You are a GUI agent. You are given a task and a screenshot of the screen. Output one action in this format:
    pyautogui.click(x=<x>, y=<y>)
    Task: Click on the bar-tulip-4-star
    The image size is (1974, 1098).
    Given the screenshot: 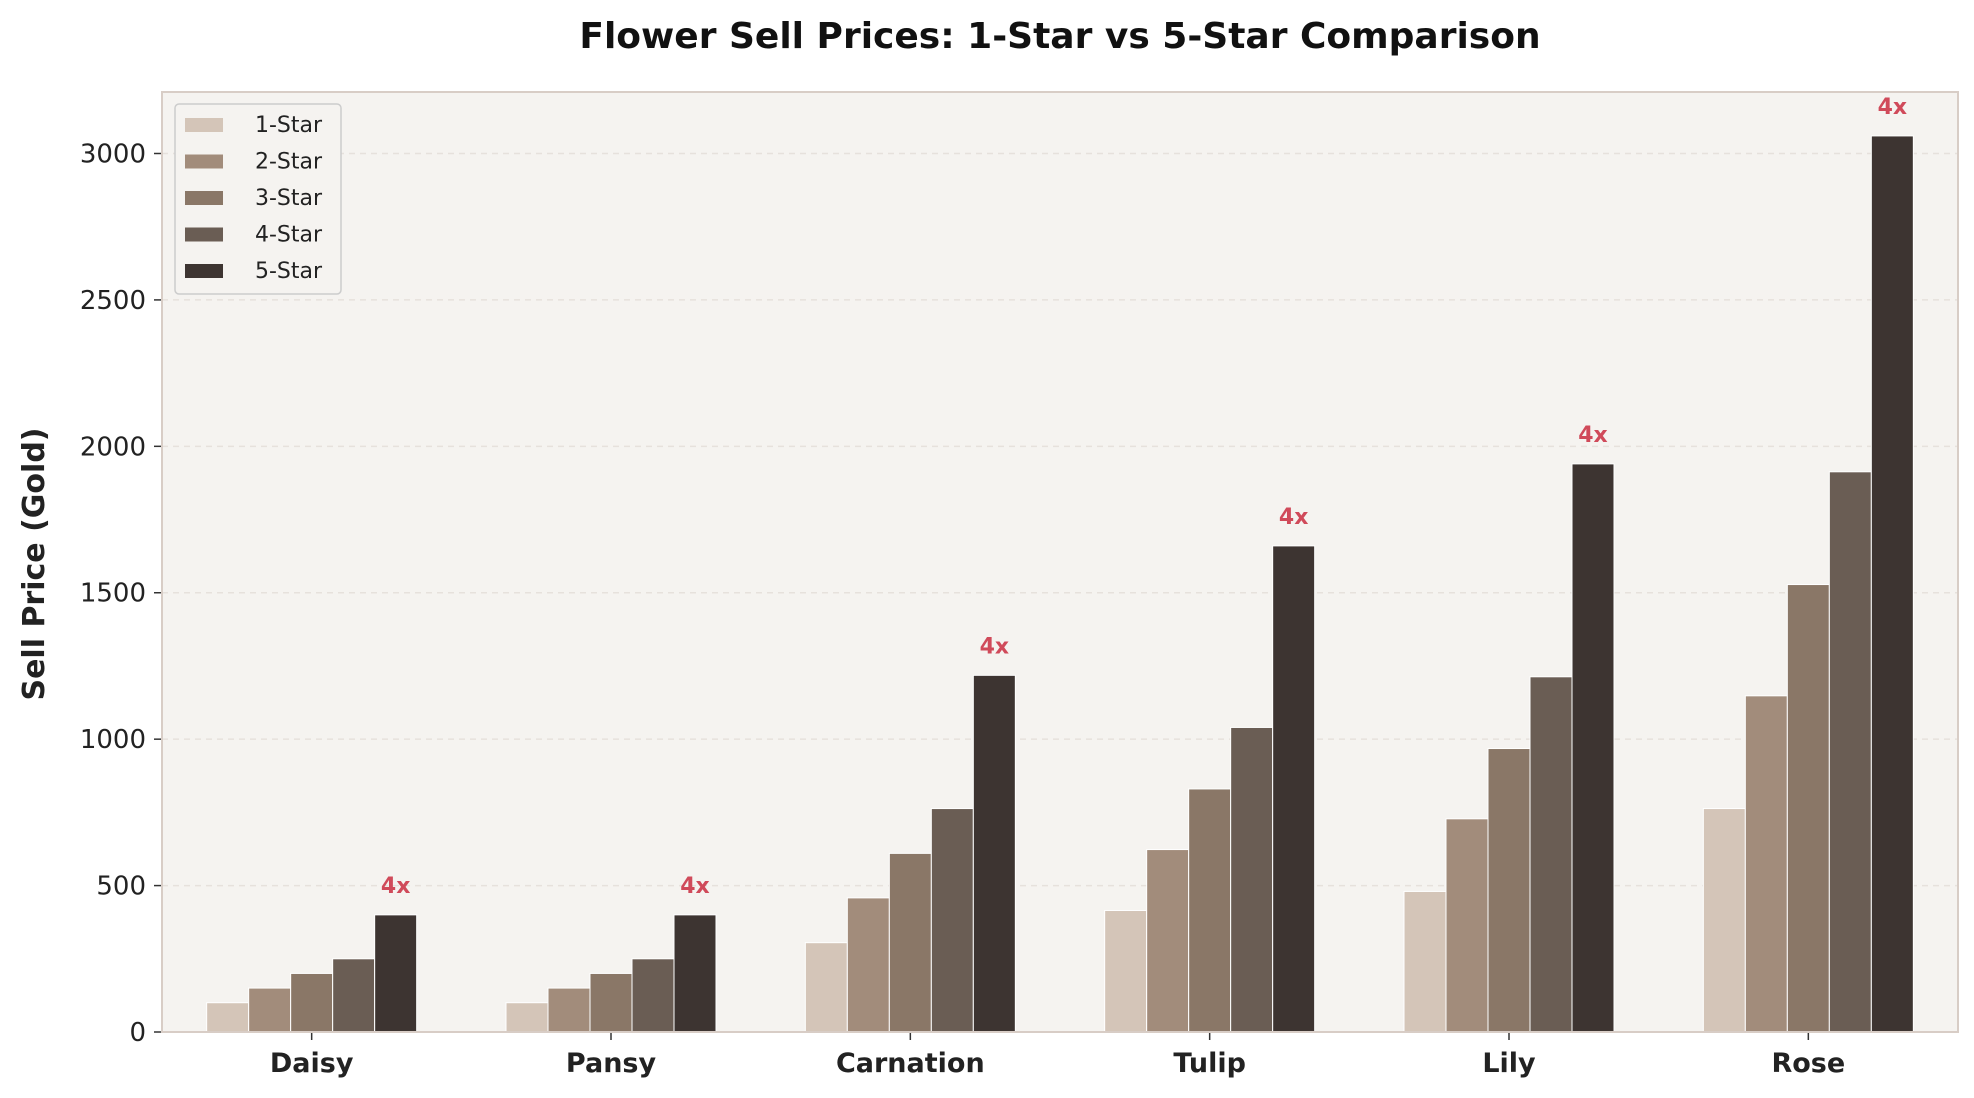 What is the action you would take?
    pyautogui.click(x=1252, y=879)
    